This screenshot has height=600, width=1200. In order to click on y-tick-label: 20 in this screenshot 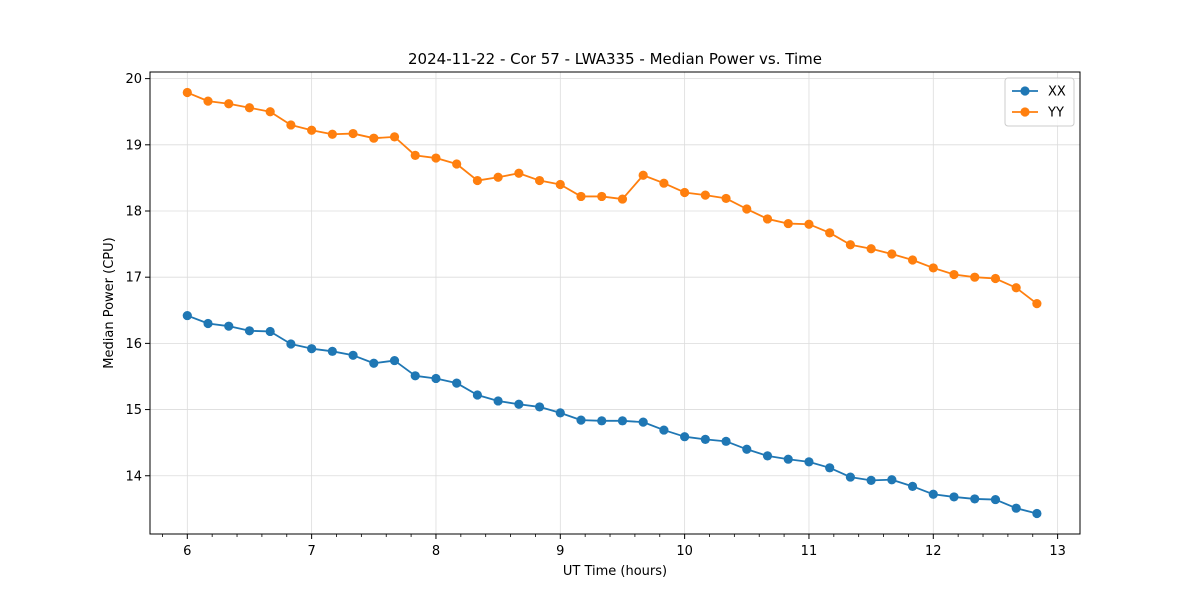, I will do `click(133, 79)`.